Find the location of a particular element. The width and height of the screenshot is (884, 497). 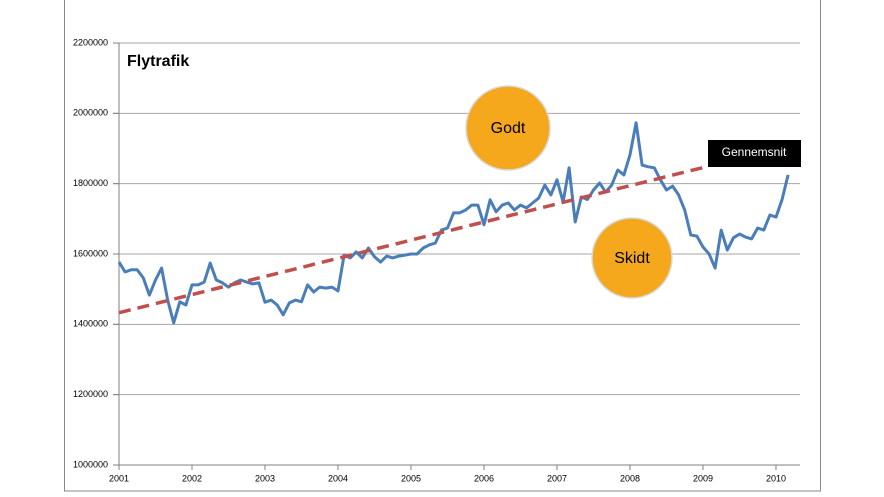

y-tick-label: 2000000 is located at coordinates (90, 113).